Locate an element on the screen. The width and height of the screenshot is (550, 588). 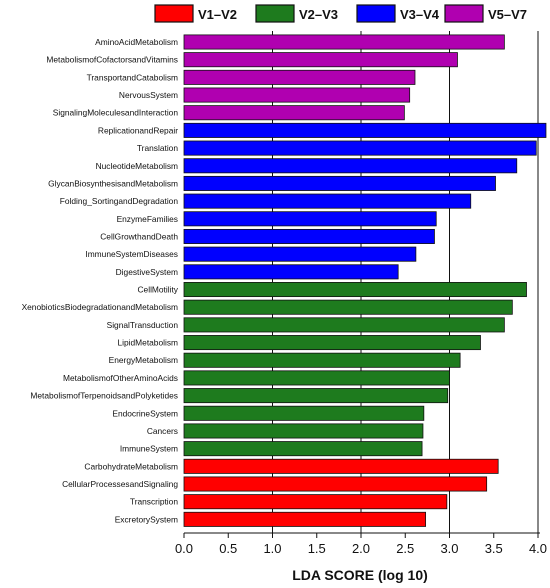
category-label: NervousSystem is located at coordinates (148, 95).